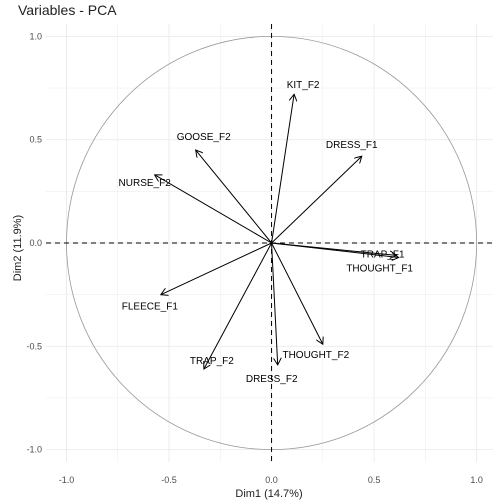 The width and height of the screenshot is (504, 504). Describe the element at coordinates (283, 169) in the screenshot. I see `variable-arrow-kit-f2` at that location.